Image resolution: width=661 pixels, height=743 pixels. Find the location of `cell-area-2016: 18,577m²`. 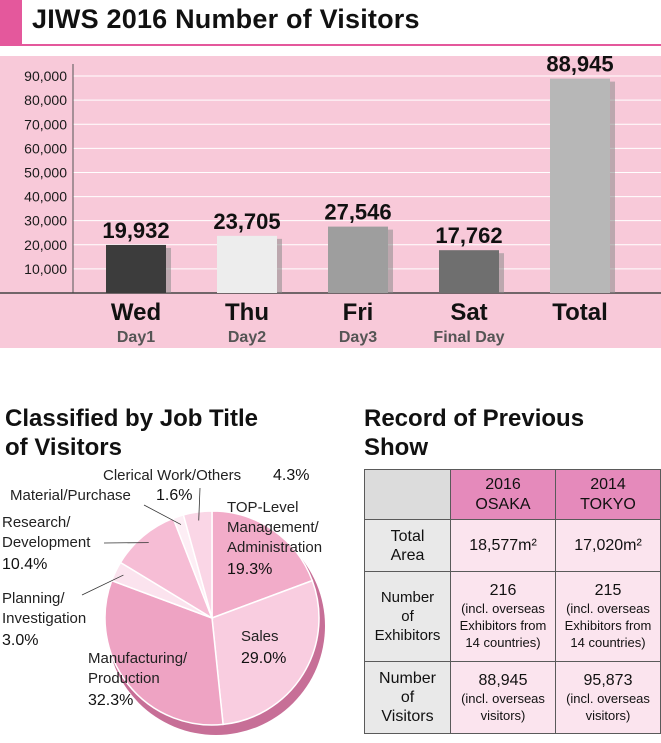

cell-area-2016: 18,577m² is located at coordinates (503, 545).